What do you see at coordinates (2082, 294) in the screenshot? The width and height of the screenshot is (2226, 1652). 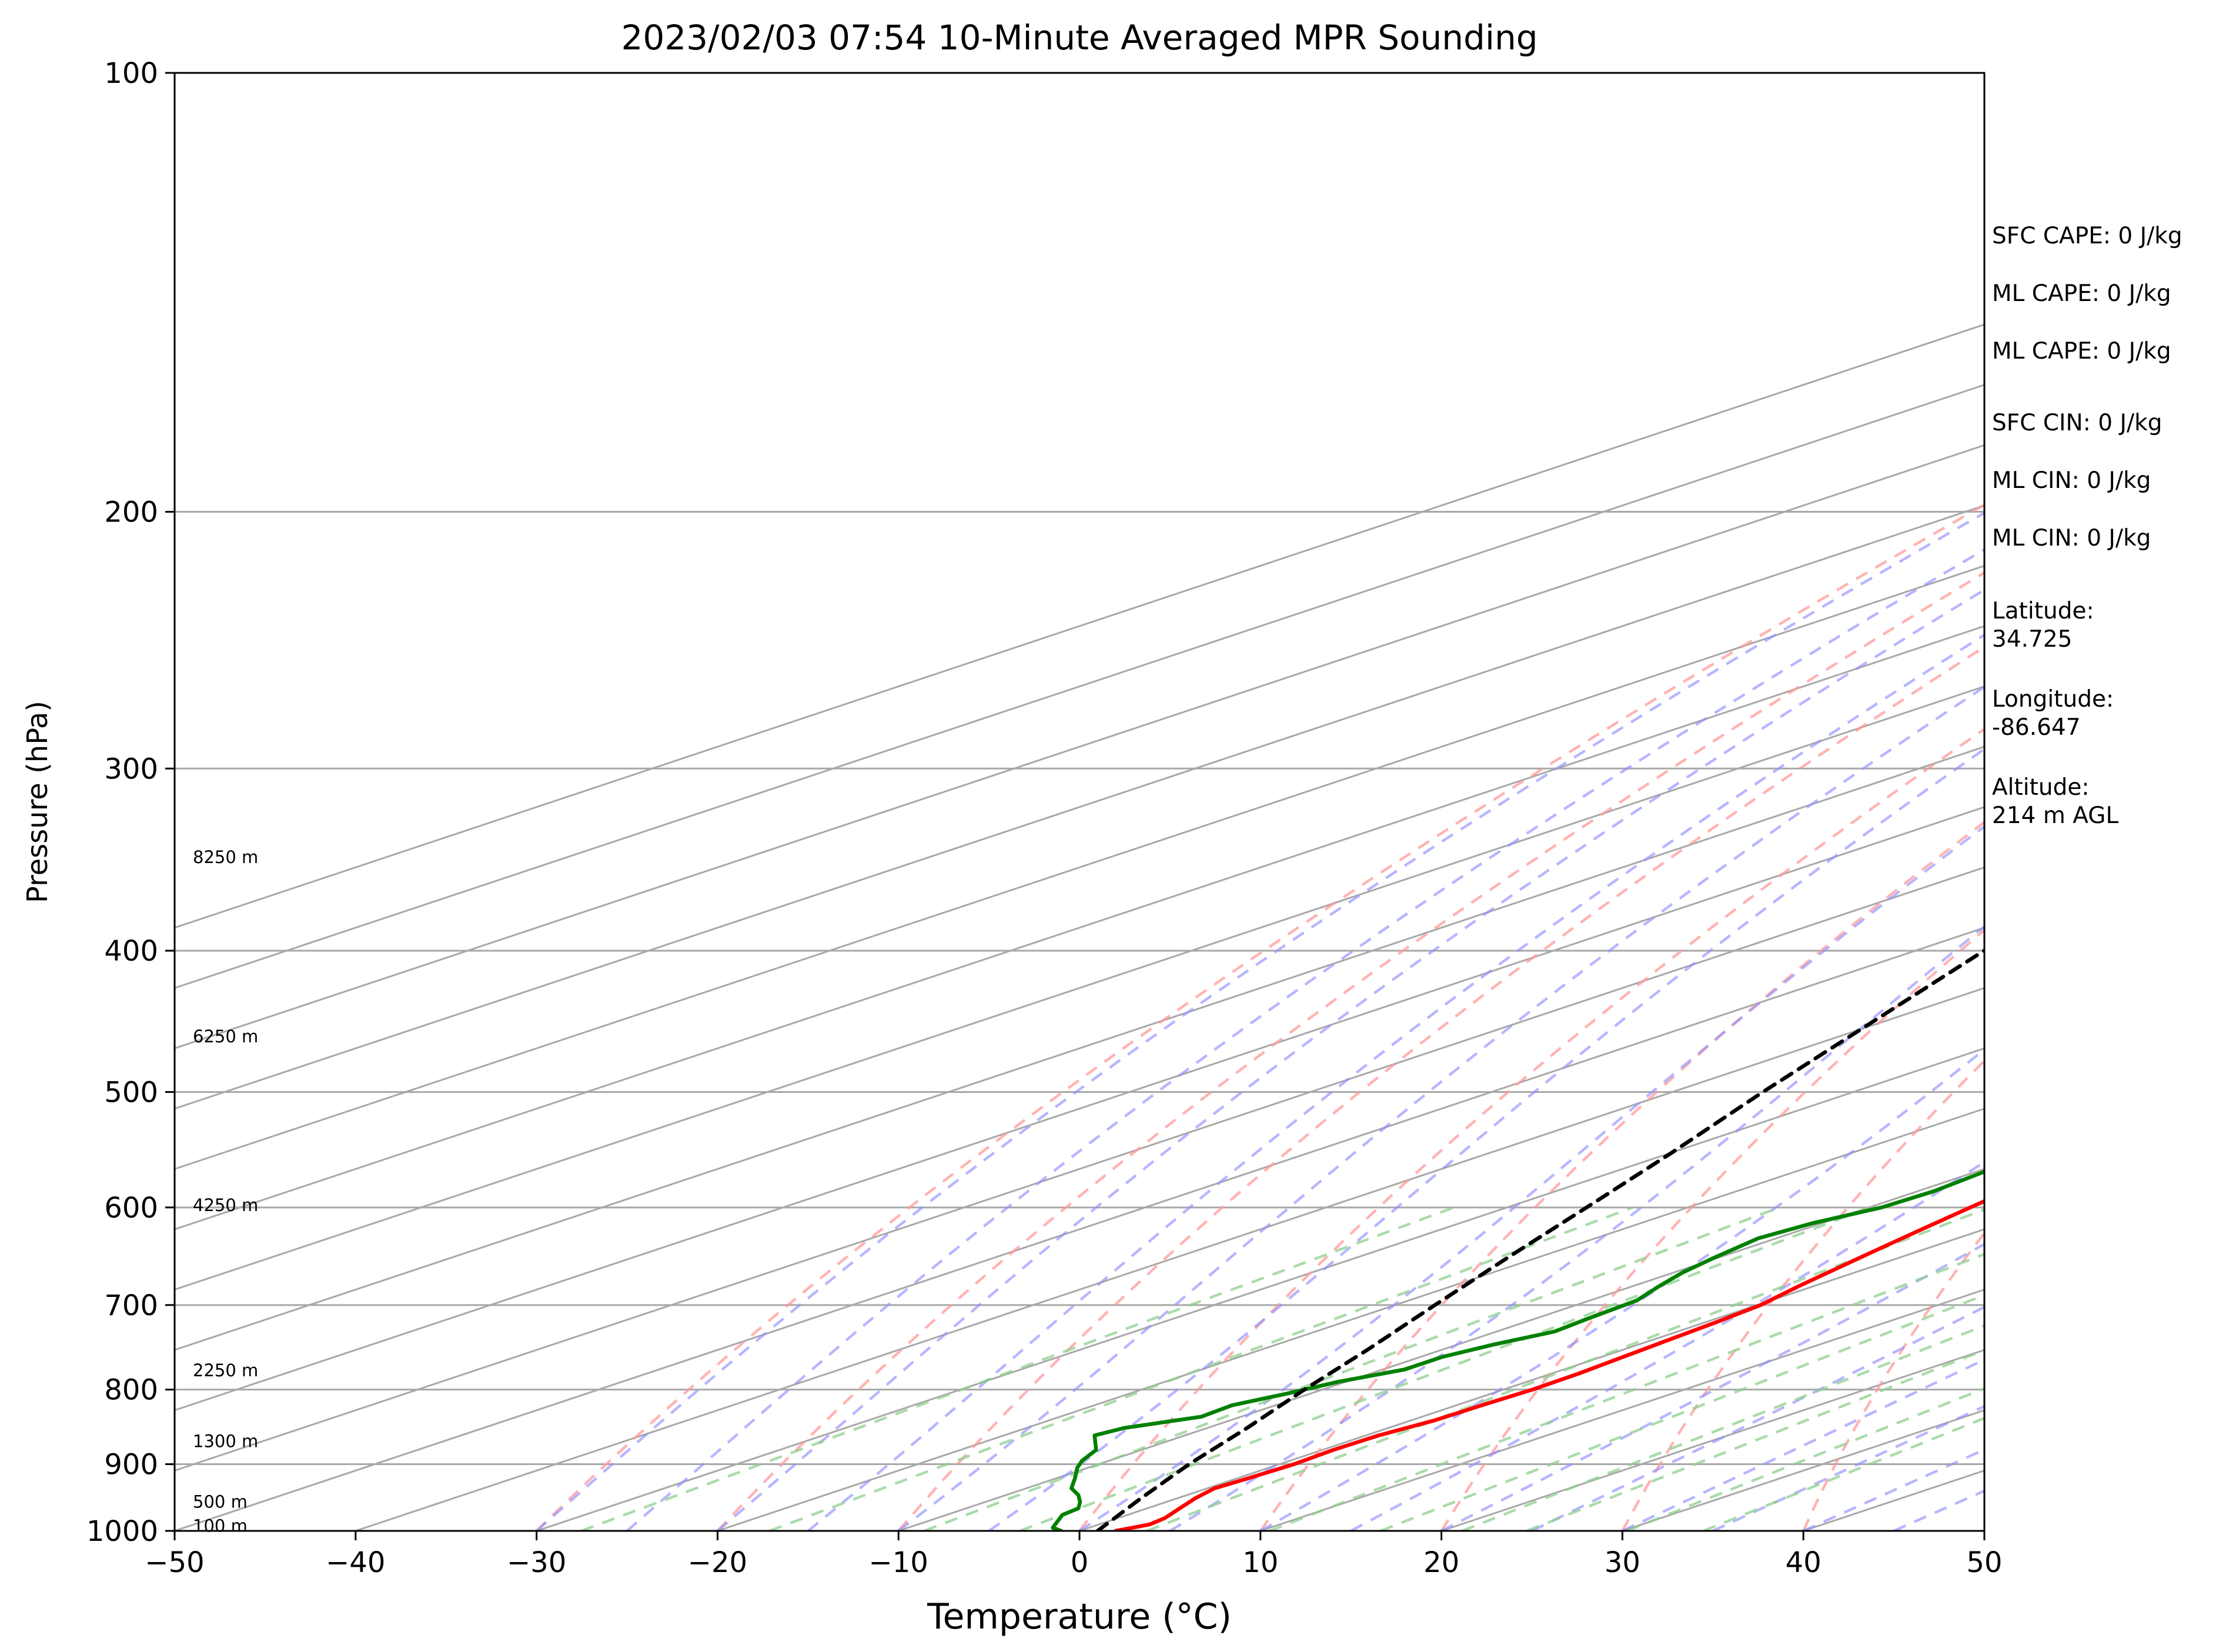 I see `ml-cape-text: ML CAPE: 0 J/kg` at bounding box center [2082, 294].